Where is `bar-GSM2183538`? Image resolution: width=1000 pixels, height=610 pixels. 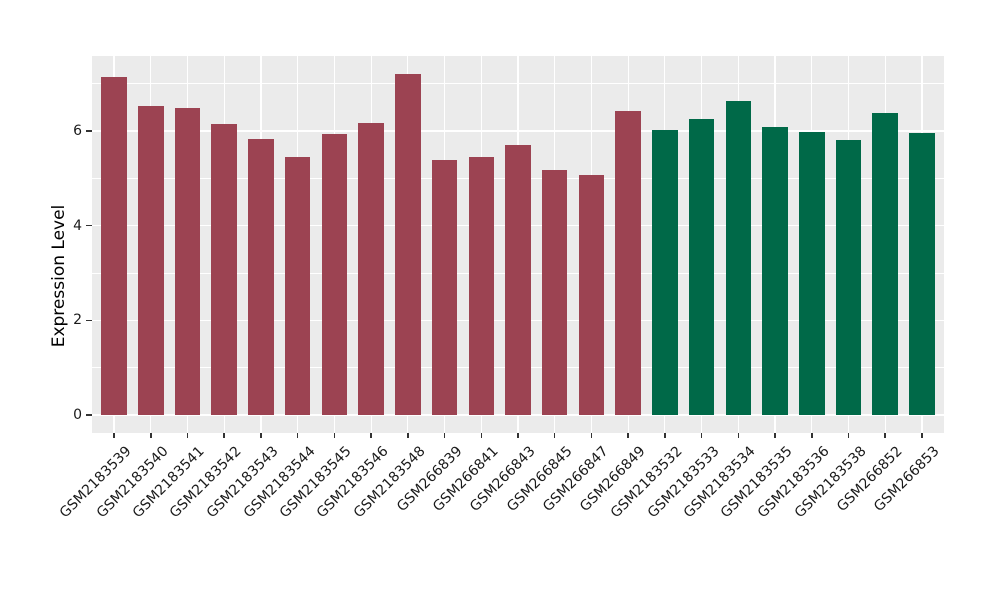
bar-GSM2183538 is located at coordinates (848, 277).